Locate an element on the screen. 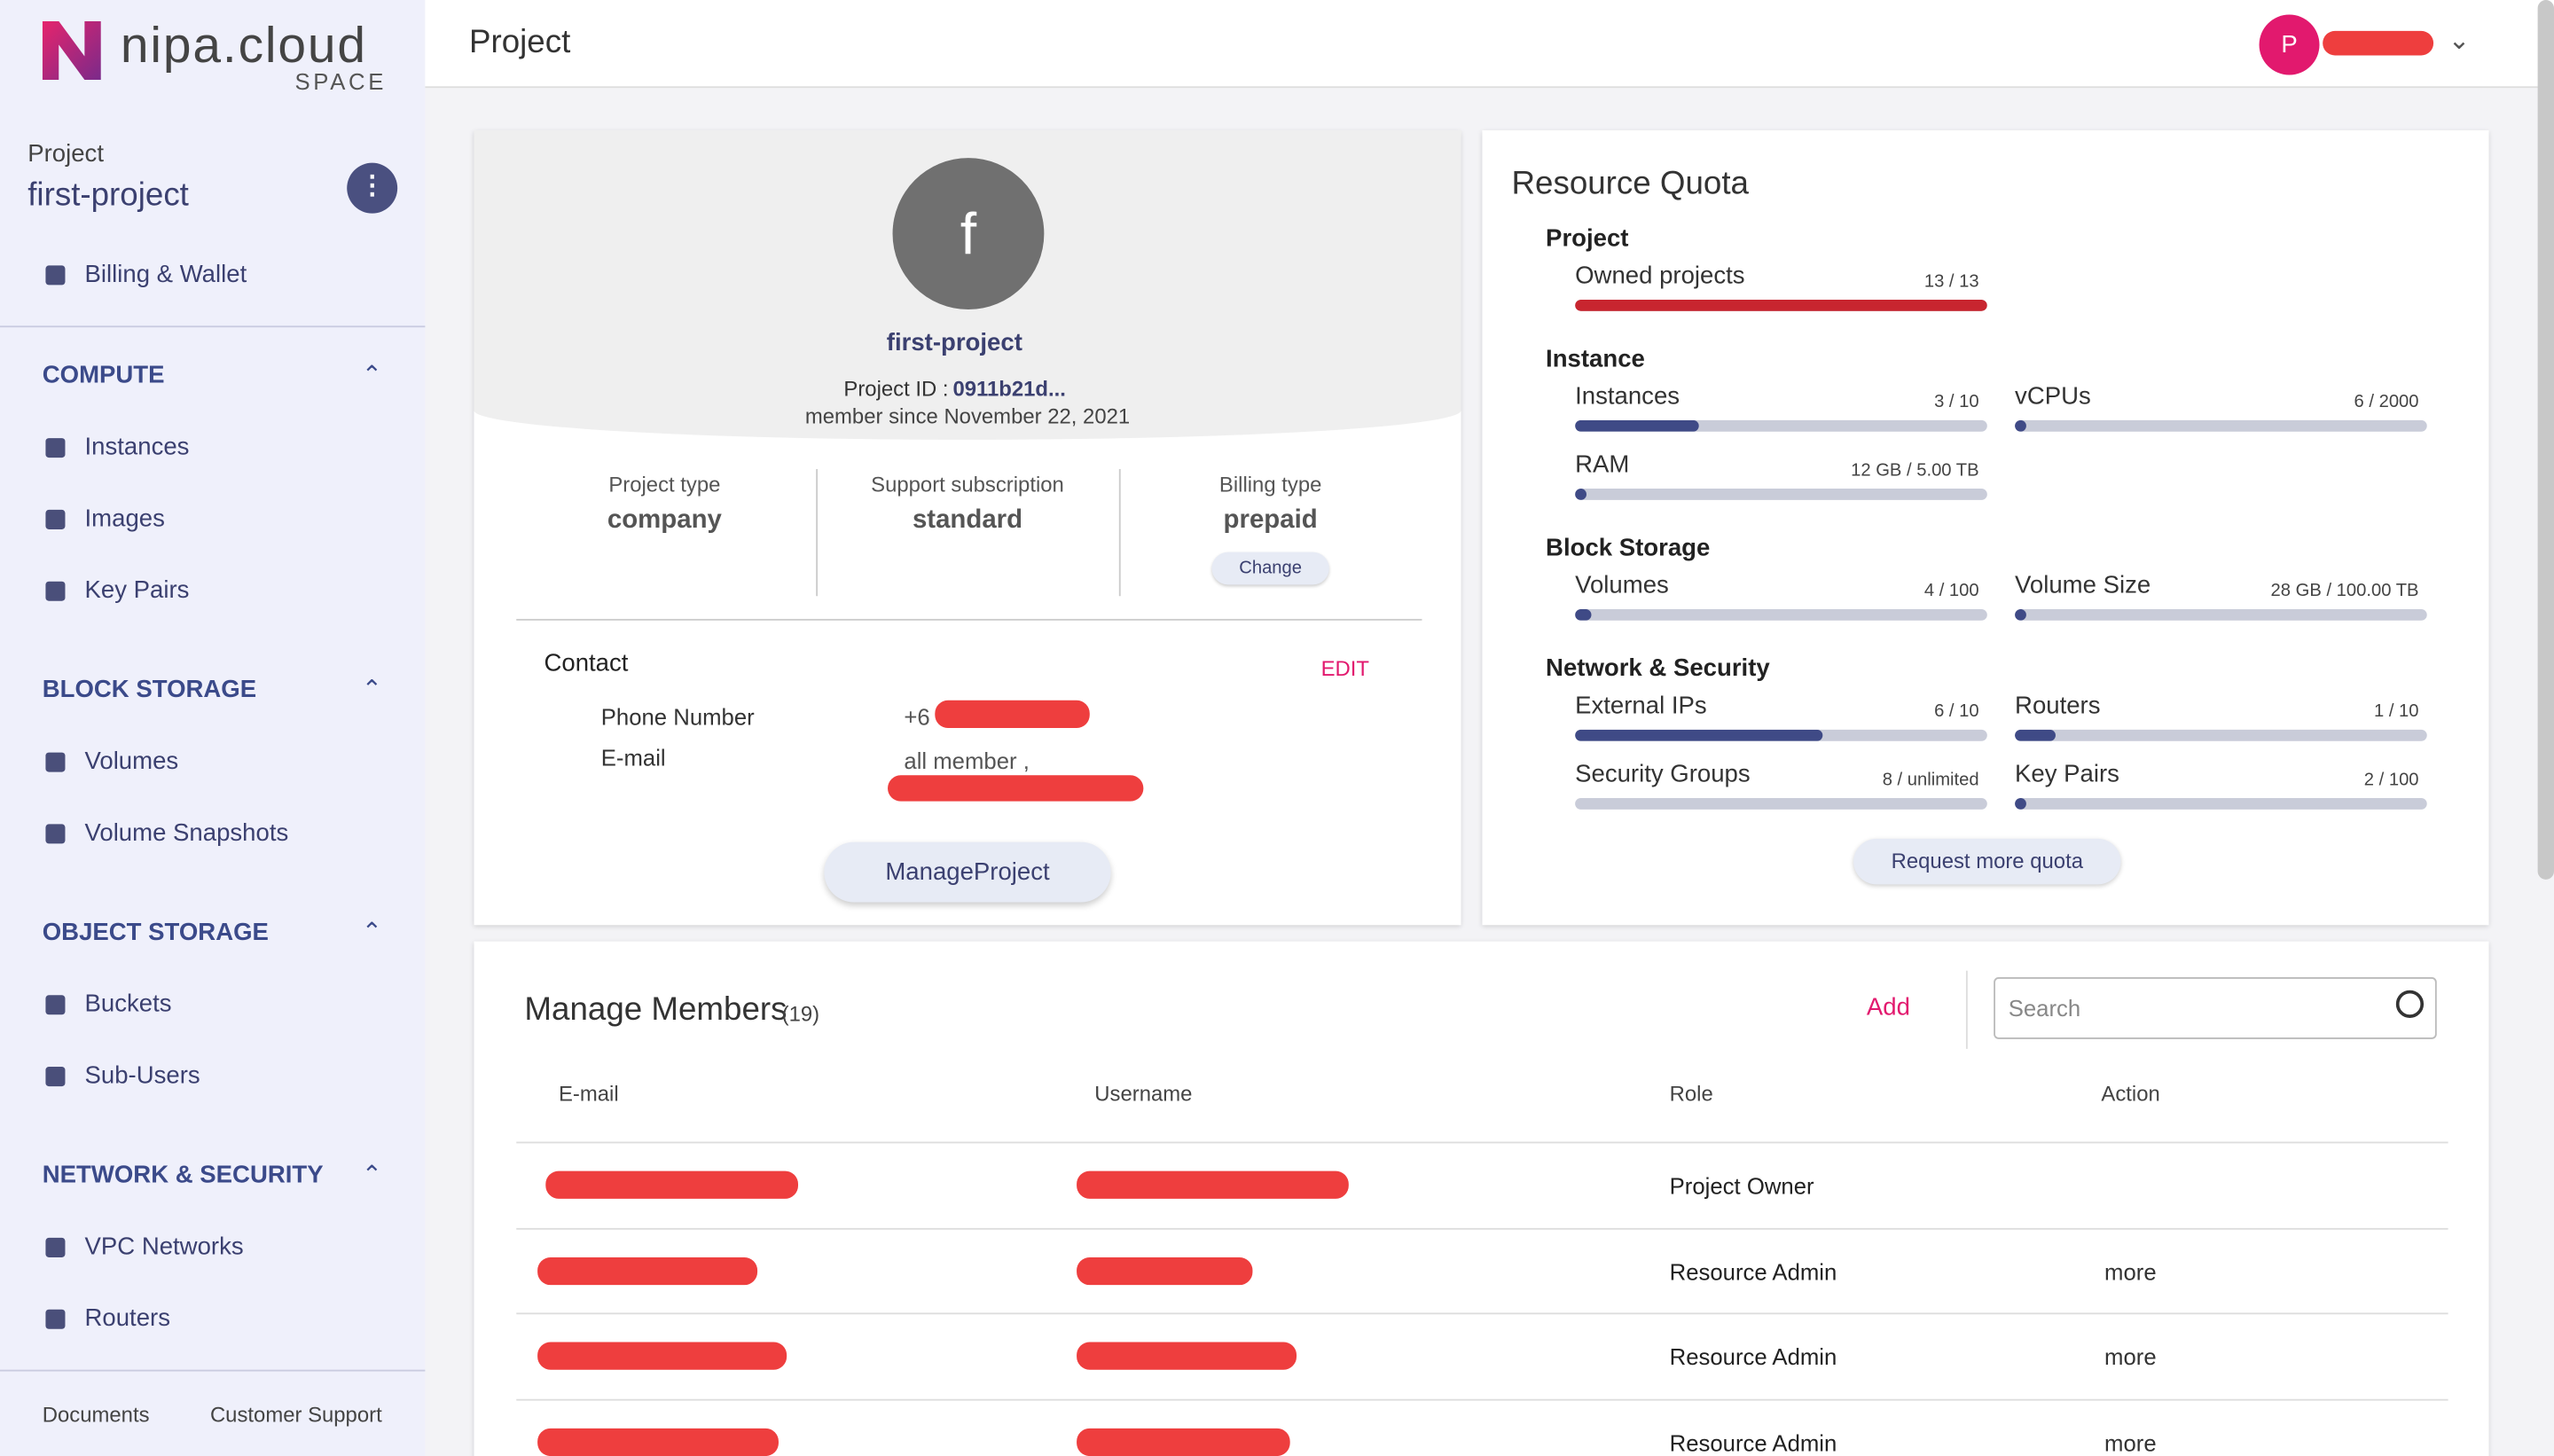 This screenshot has height=1456, width=2554. quota-usage: 12 GB / 5.00 TB is located at coordinates (1915, 470).